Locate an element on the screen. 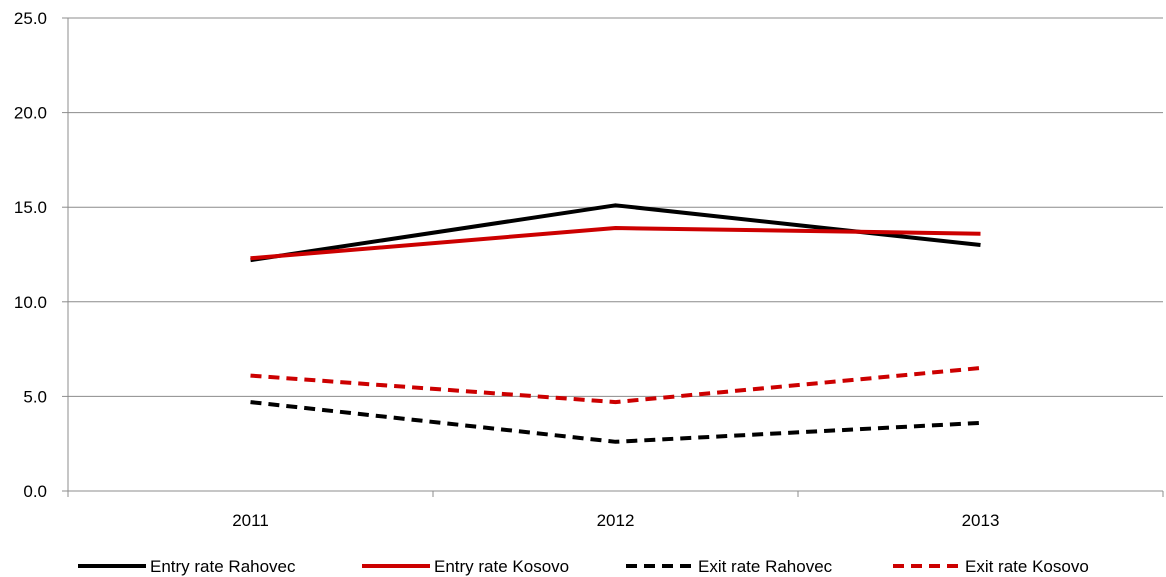 This screenshot has width=1166, height=577. y-tick-label: 0.0 is located at coordinates (35, 491).